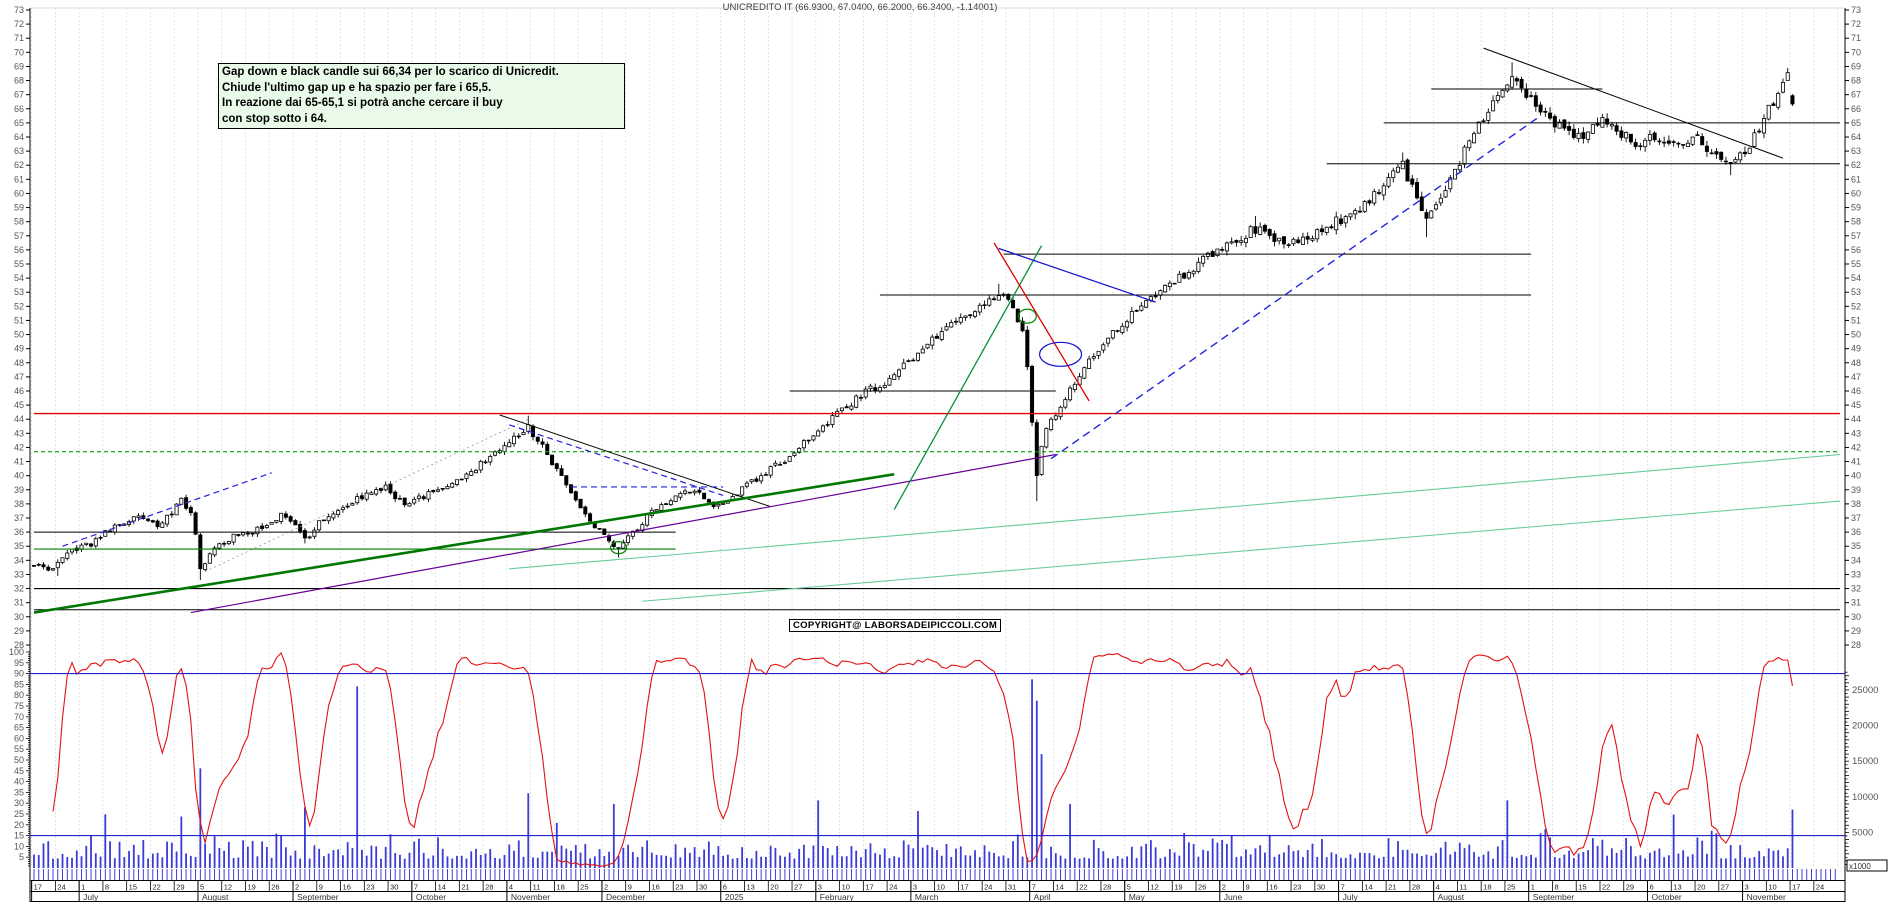  Describe the element at coordinates (1351, 897) in the screenshot. I see `svg-text: July` at that location.